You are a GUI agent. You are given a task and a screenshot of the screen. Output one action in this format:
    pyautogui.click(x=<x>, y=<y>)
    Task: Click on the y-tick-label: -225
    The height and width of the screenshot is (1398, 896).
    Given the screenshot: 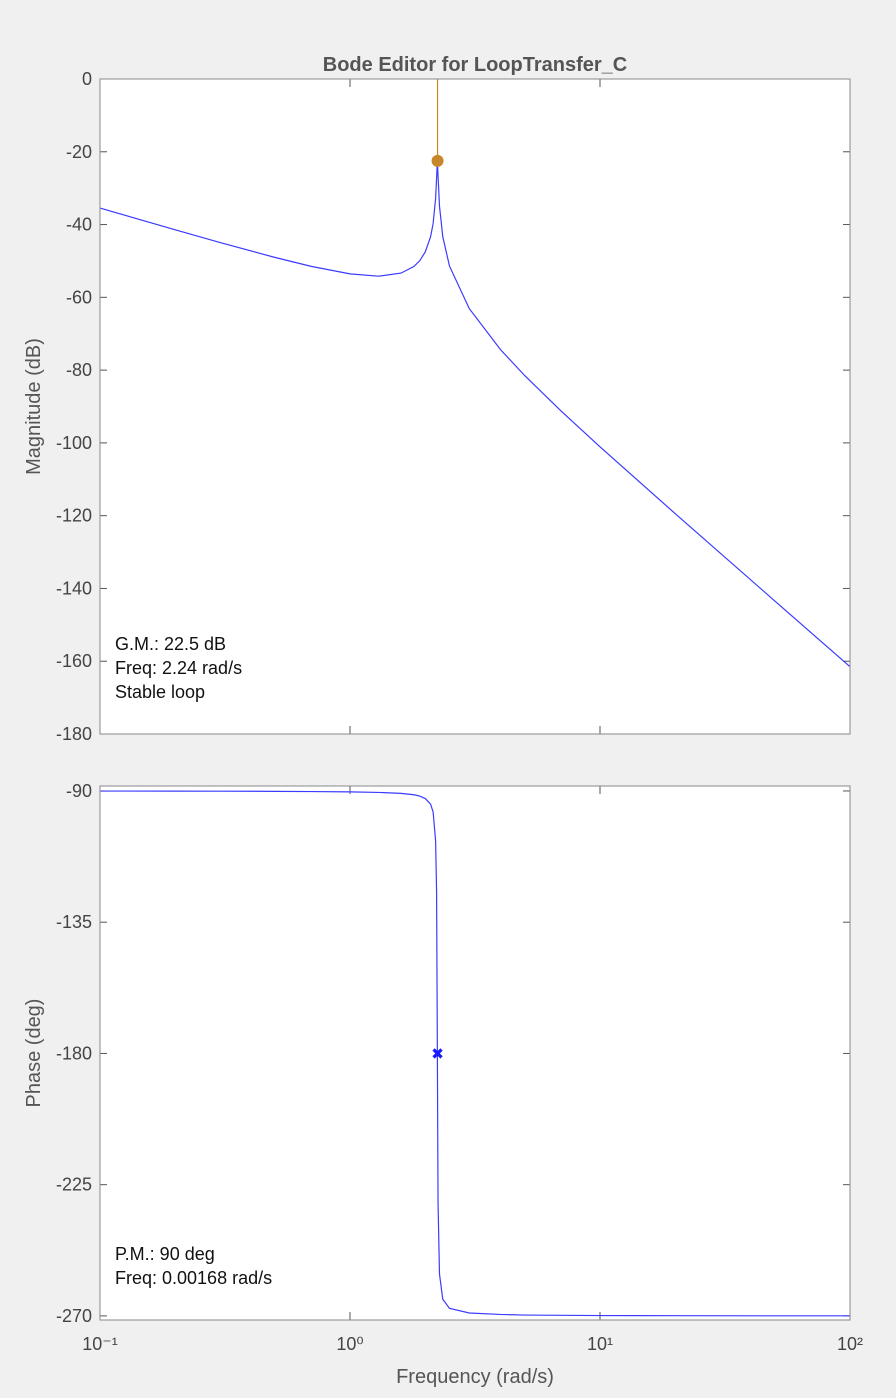 What is the action you would take?
    pyautogui.click(x=74, y=1185)
    